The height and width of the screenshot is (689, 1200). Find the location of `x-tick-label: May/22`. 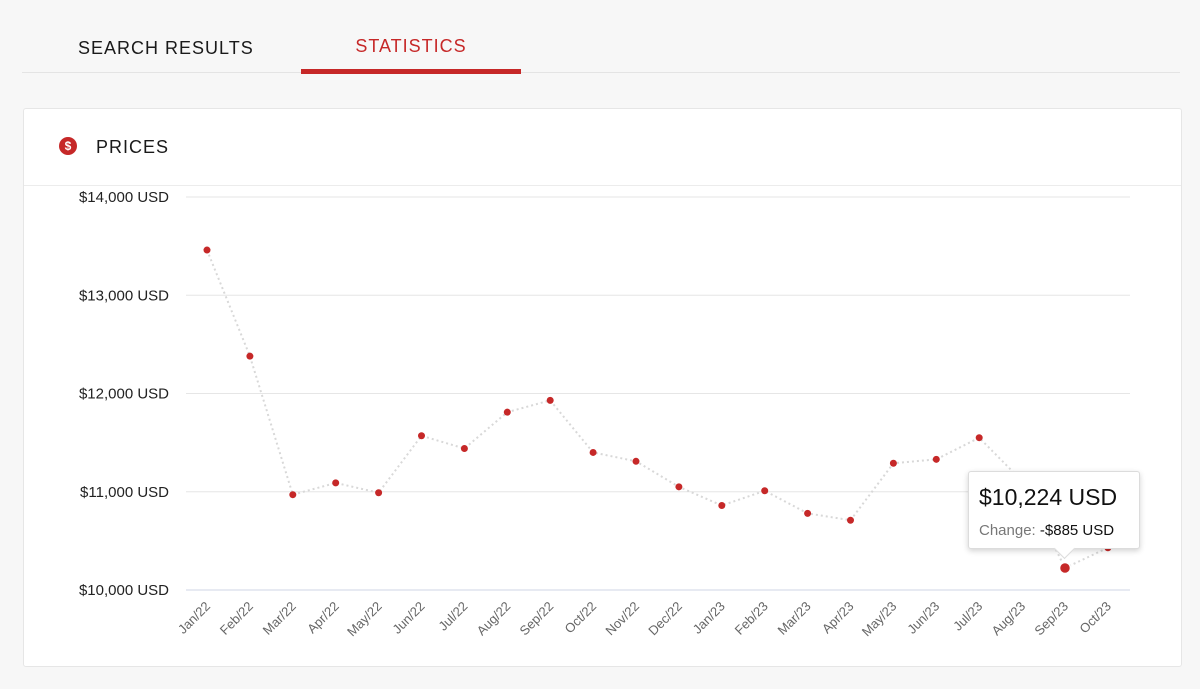

x-tick-label: May/22 is located at coordinates (364, 619).